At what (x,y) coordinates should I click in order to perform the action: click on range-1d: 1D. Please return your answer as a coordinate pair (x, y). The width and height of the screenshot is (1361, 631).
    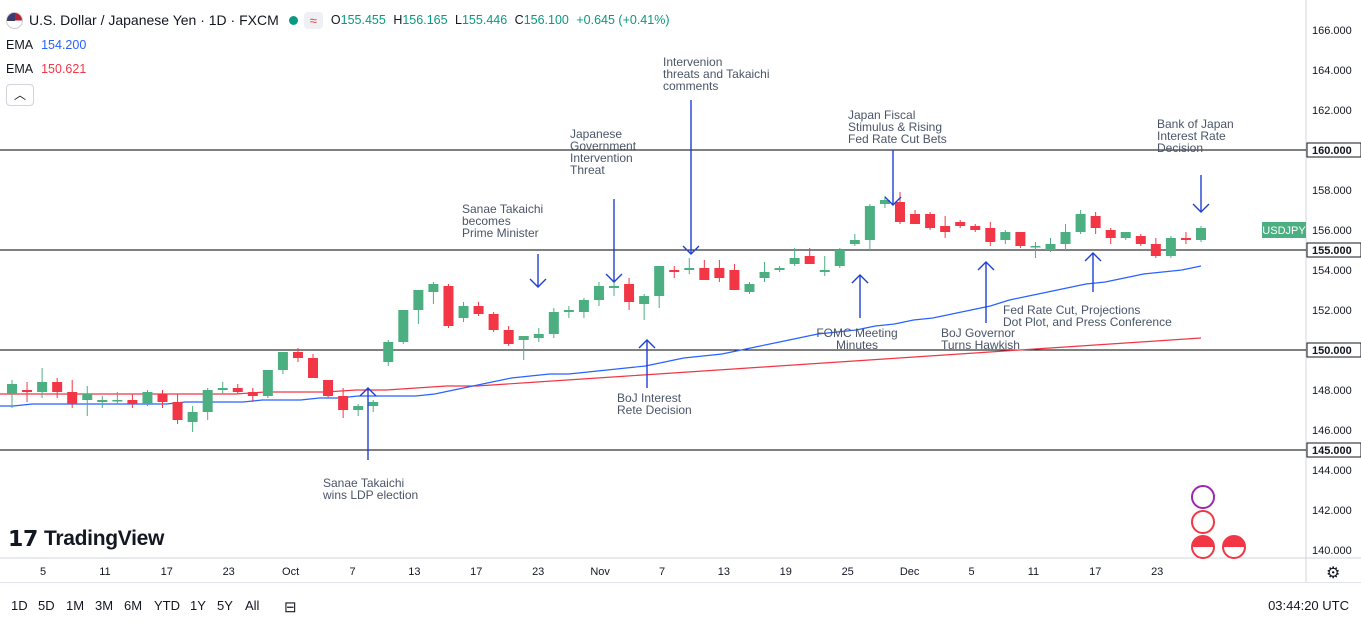
    Looking at the image, I should click on (19, 605).